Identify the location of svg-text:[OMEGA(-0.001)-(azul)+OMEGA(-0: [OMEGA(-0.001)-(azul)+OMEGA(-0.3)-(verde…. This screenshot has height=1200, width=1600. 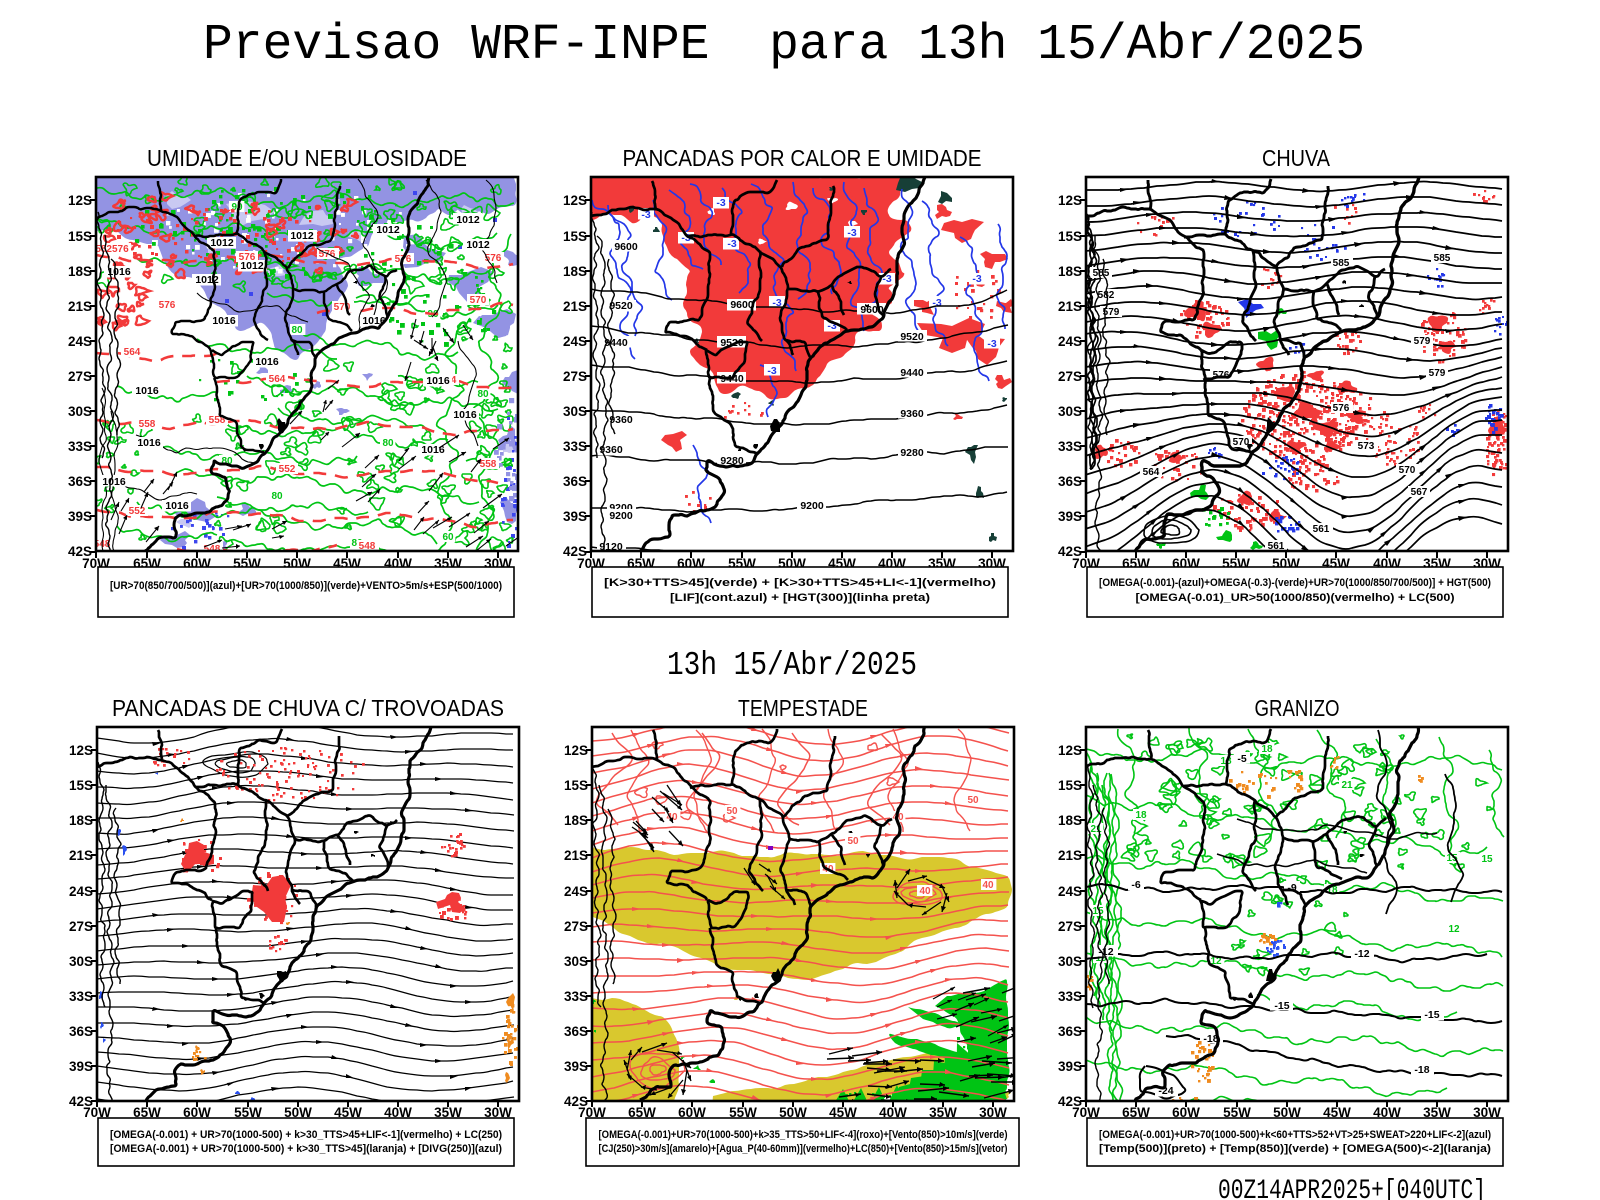
(1295, 583).